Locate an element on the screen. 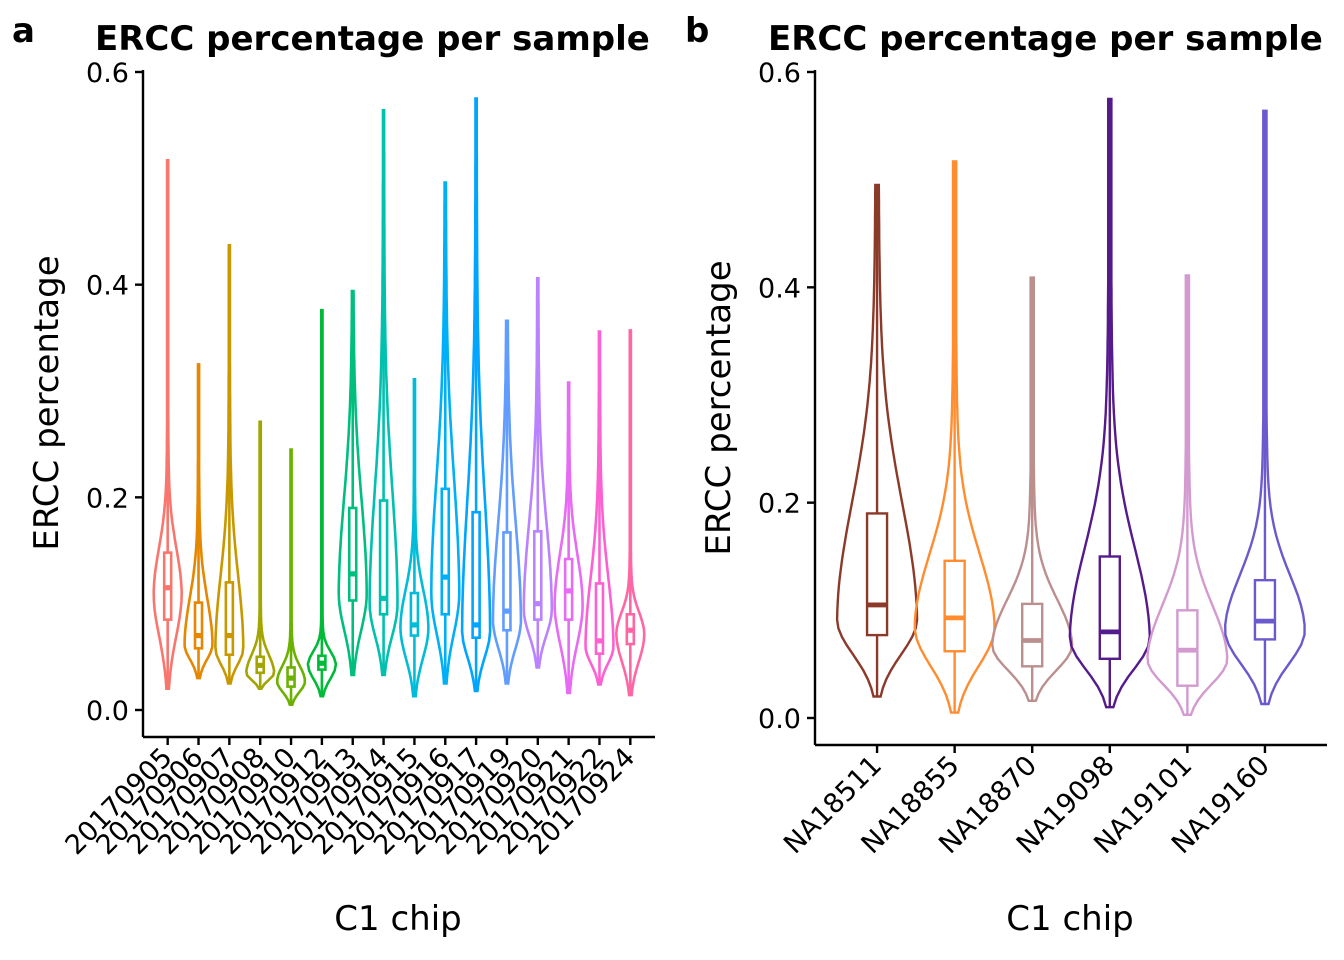 The image size is (1344, 960). x-axis-title-a: C1 chip is located at coordinates (397, 919).